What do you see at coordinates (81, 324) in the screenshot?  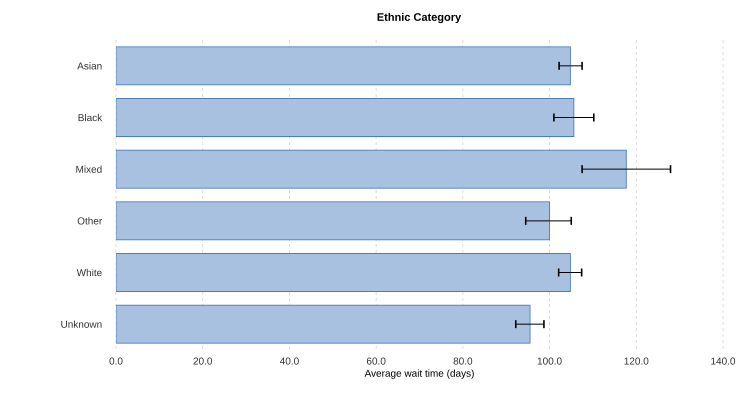 I see `y-tick-label: Unknown` at bounding box center [81, 324].